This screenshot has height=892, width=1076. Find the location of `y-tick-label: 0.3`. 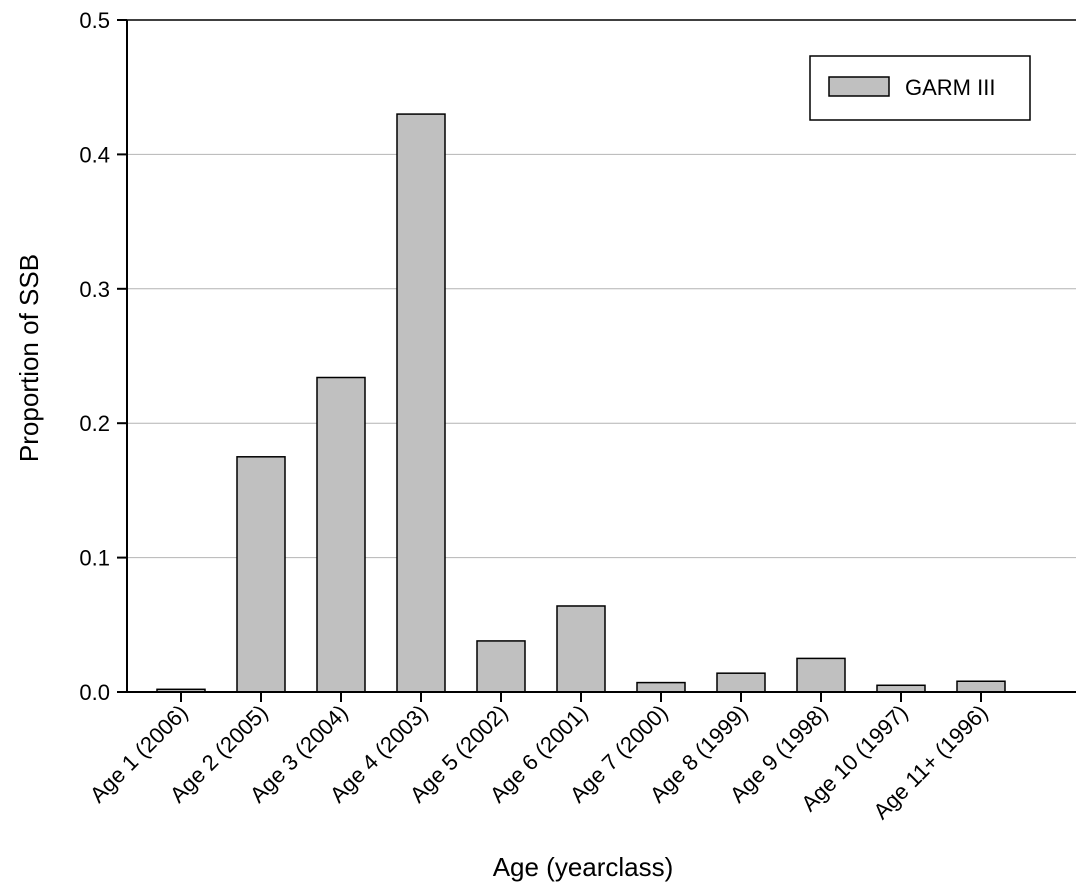

y-tick-label: 0.3 is located at coordinates (94, 289).